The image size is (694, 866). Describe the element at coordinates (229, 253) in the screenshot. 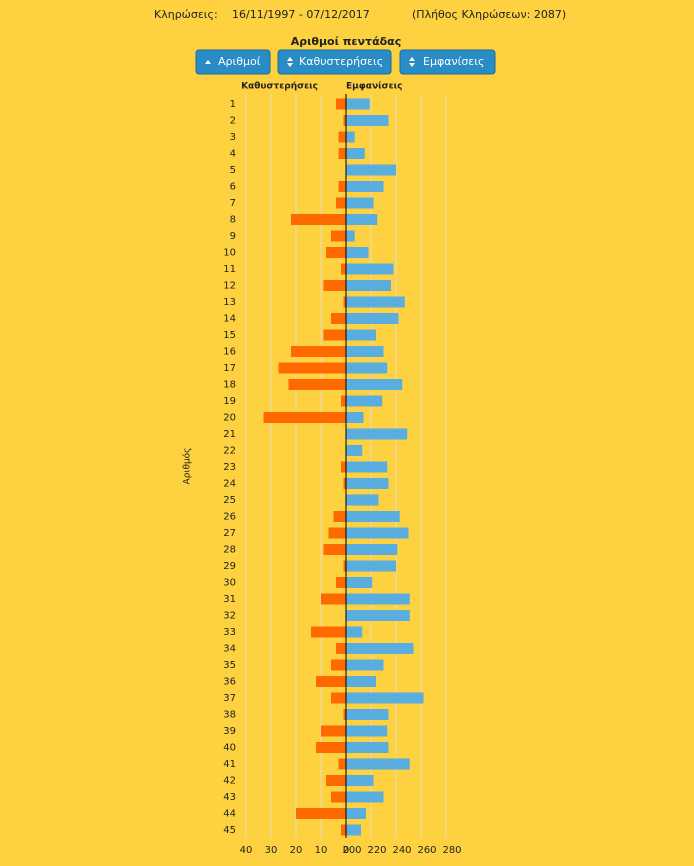

I see `y-tick-label: 10` at that location.